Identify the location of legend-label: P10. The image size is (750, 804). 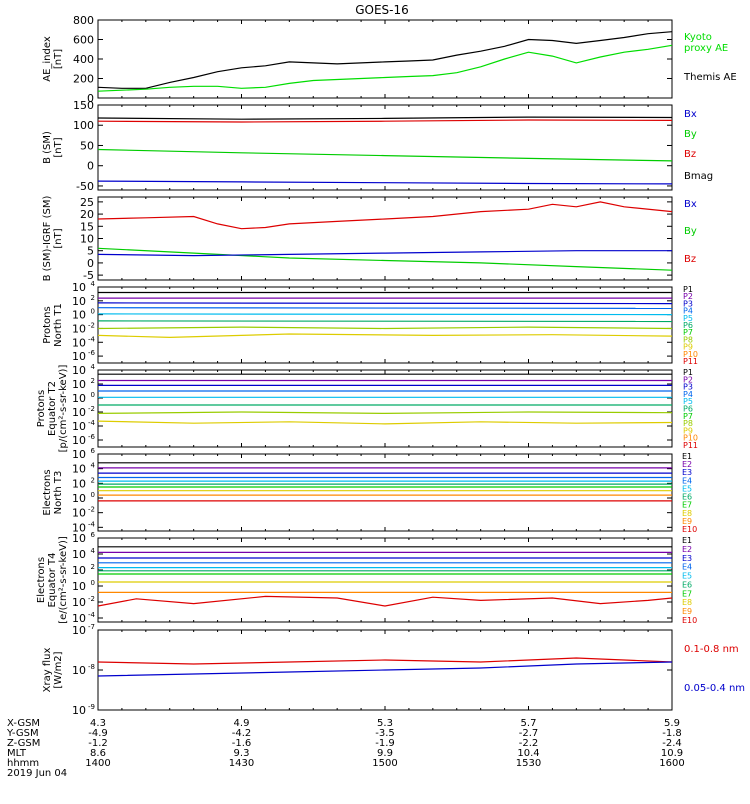
(690, 354).